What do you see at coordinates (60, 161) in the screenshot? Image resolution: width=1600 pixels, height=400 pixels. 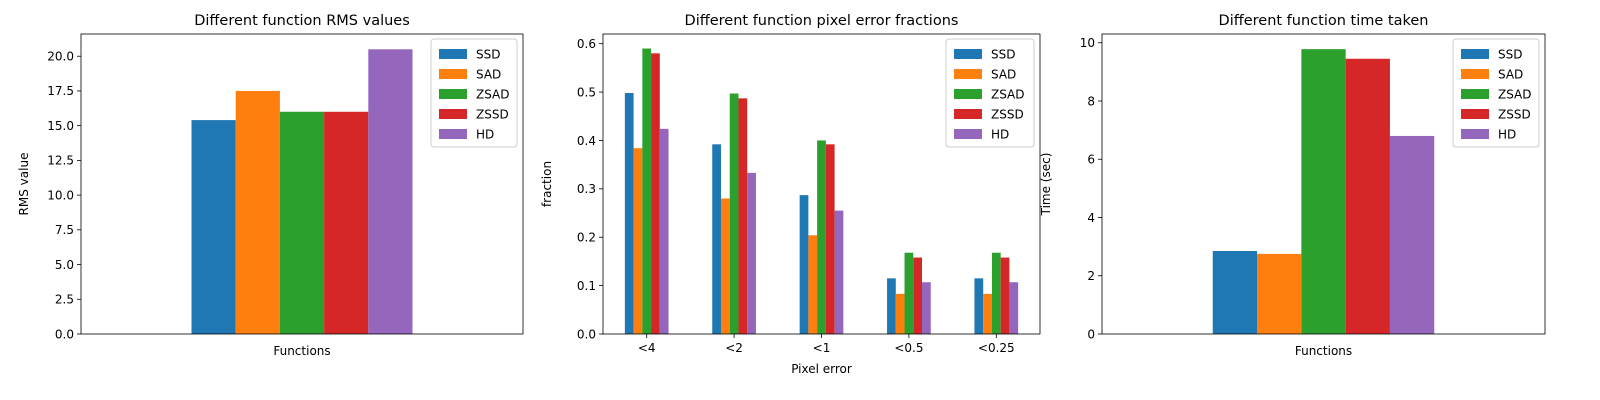 I see `y-tick-label: 12.5` at bounding box center [60, 161].